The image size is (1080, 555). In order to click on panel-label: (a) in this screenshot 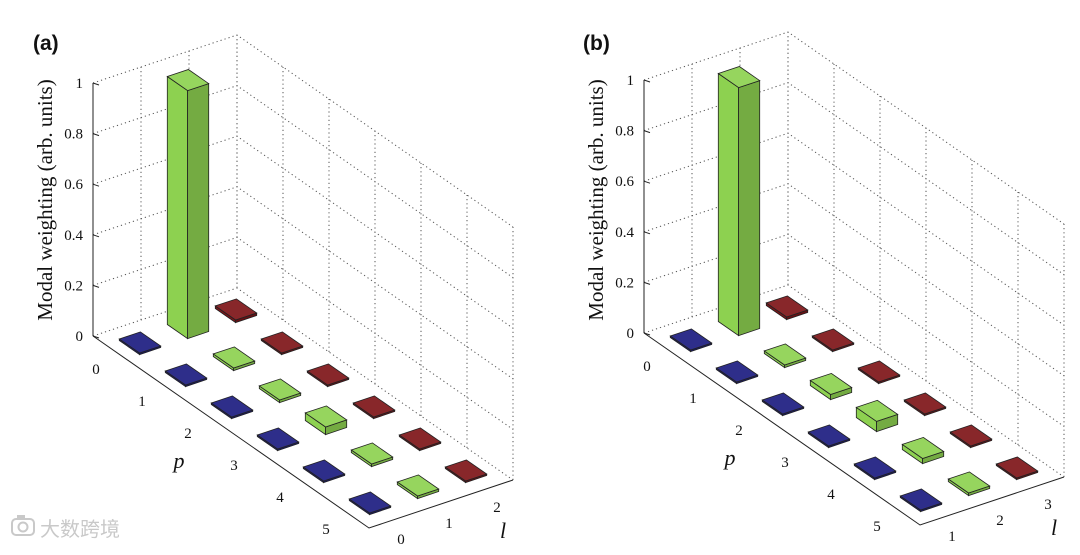, I will do `click(46, 43)`.